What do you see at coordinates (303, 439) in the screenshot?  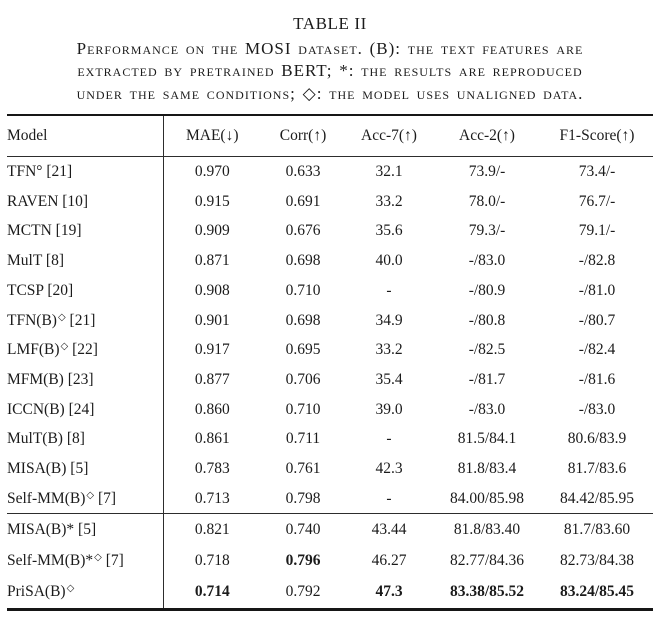 I see `corr-cell: 0.711` at bounding box center [303, 439].